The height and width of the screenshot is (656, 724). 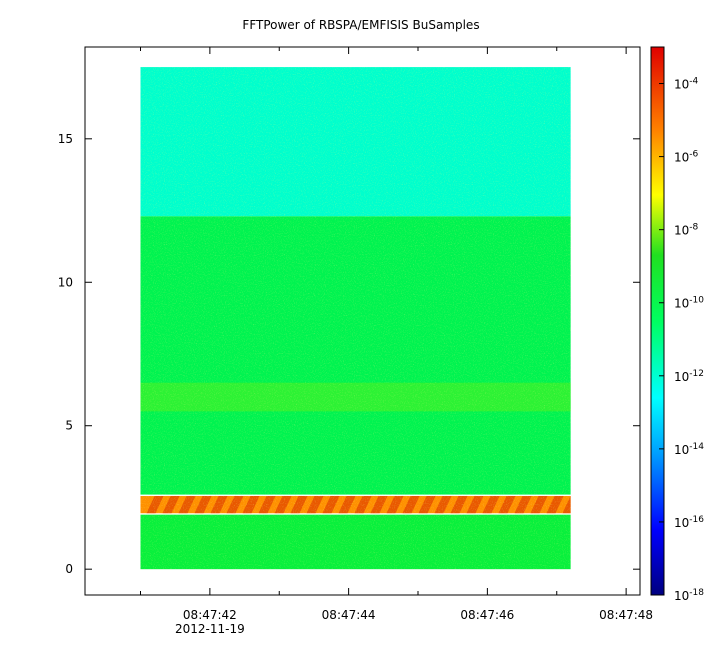 What do you see at coordinates (210, 615) in the screenshot?
I see `x-tick-label: 08:47:42` at bounding box center [210, 615].